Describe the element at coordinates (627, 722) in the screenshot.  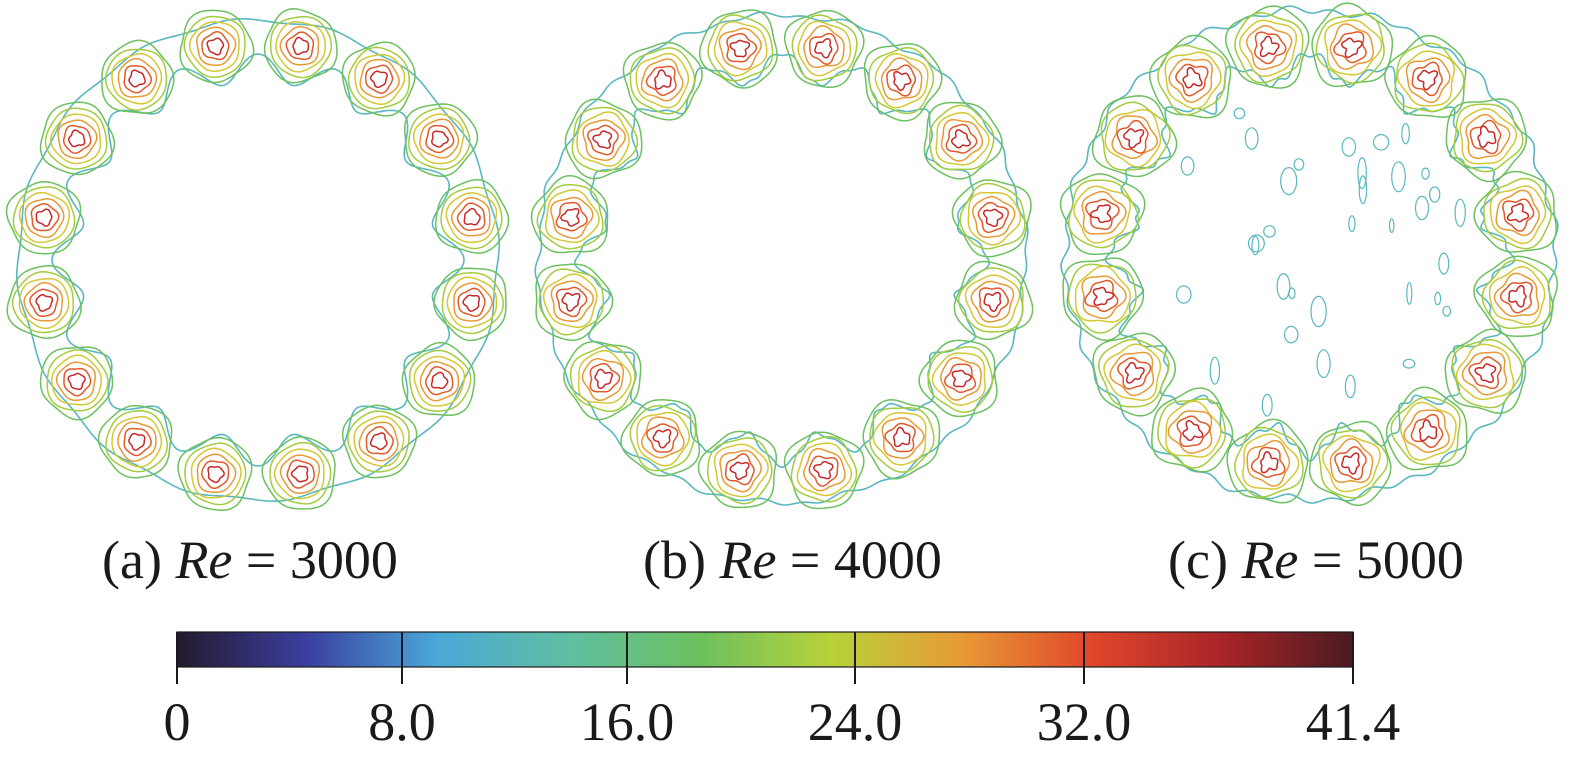
I see `colorbar-tick-label: 16.0` at that location.